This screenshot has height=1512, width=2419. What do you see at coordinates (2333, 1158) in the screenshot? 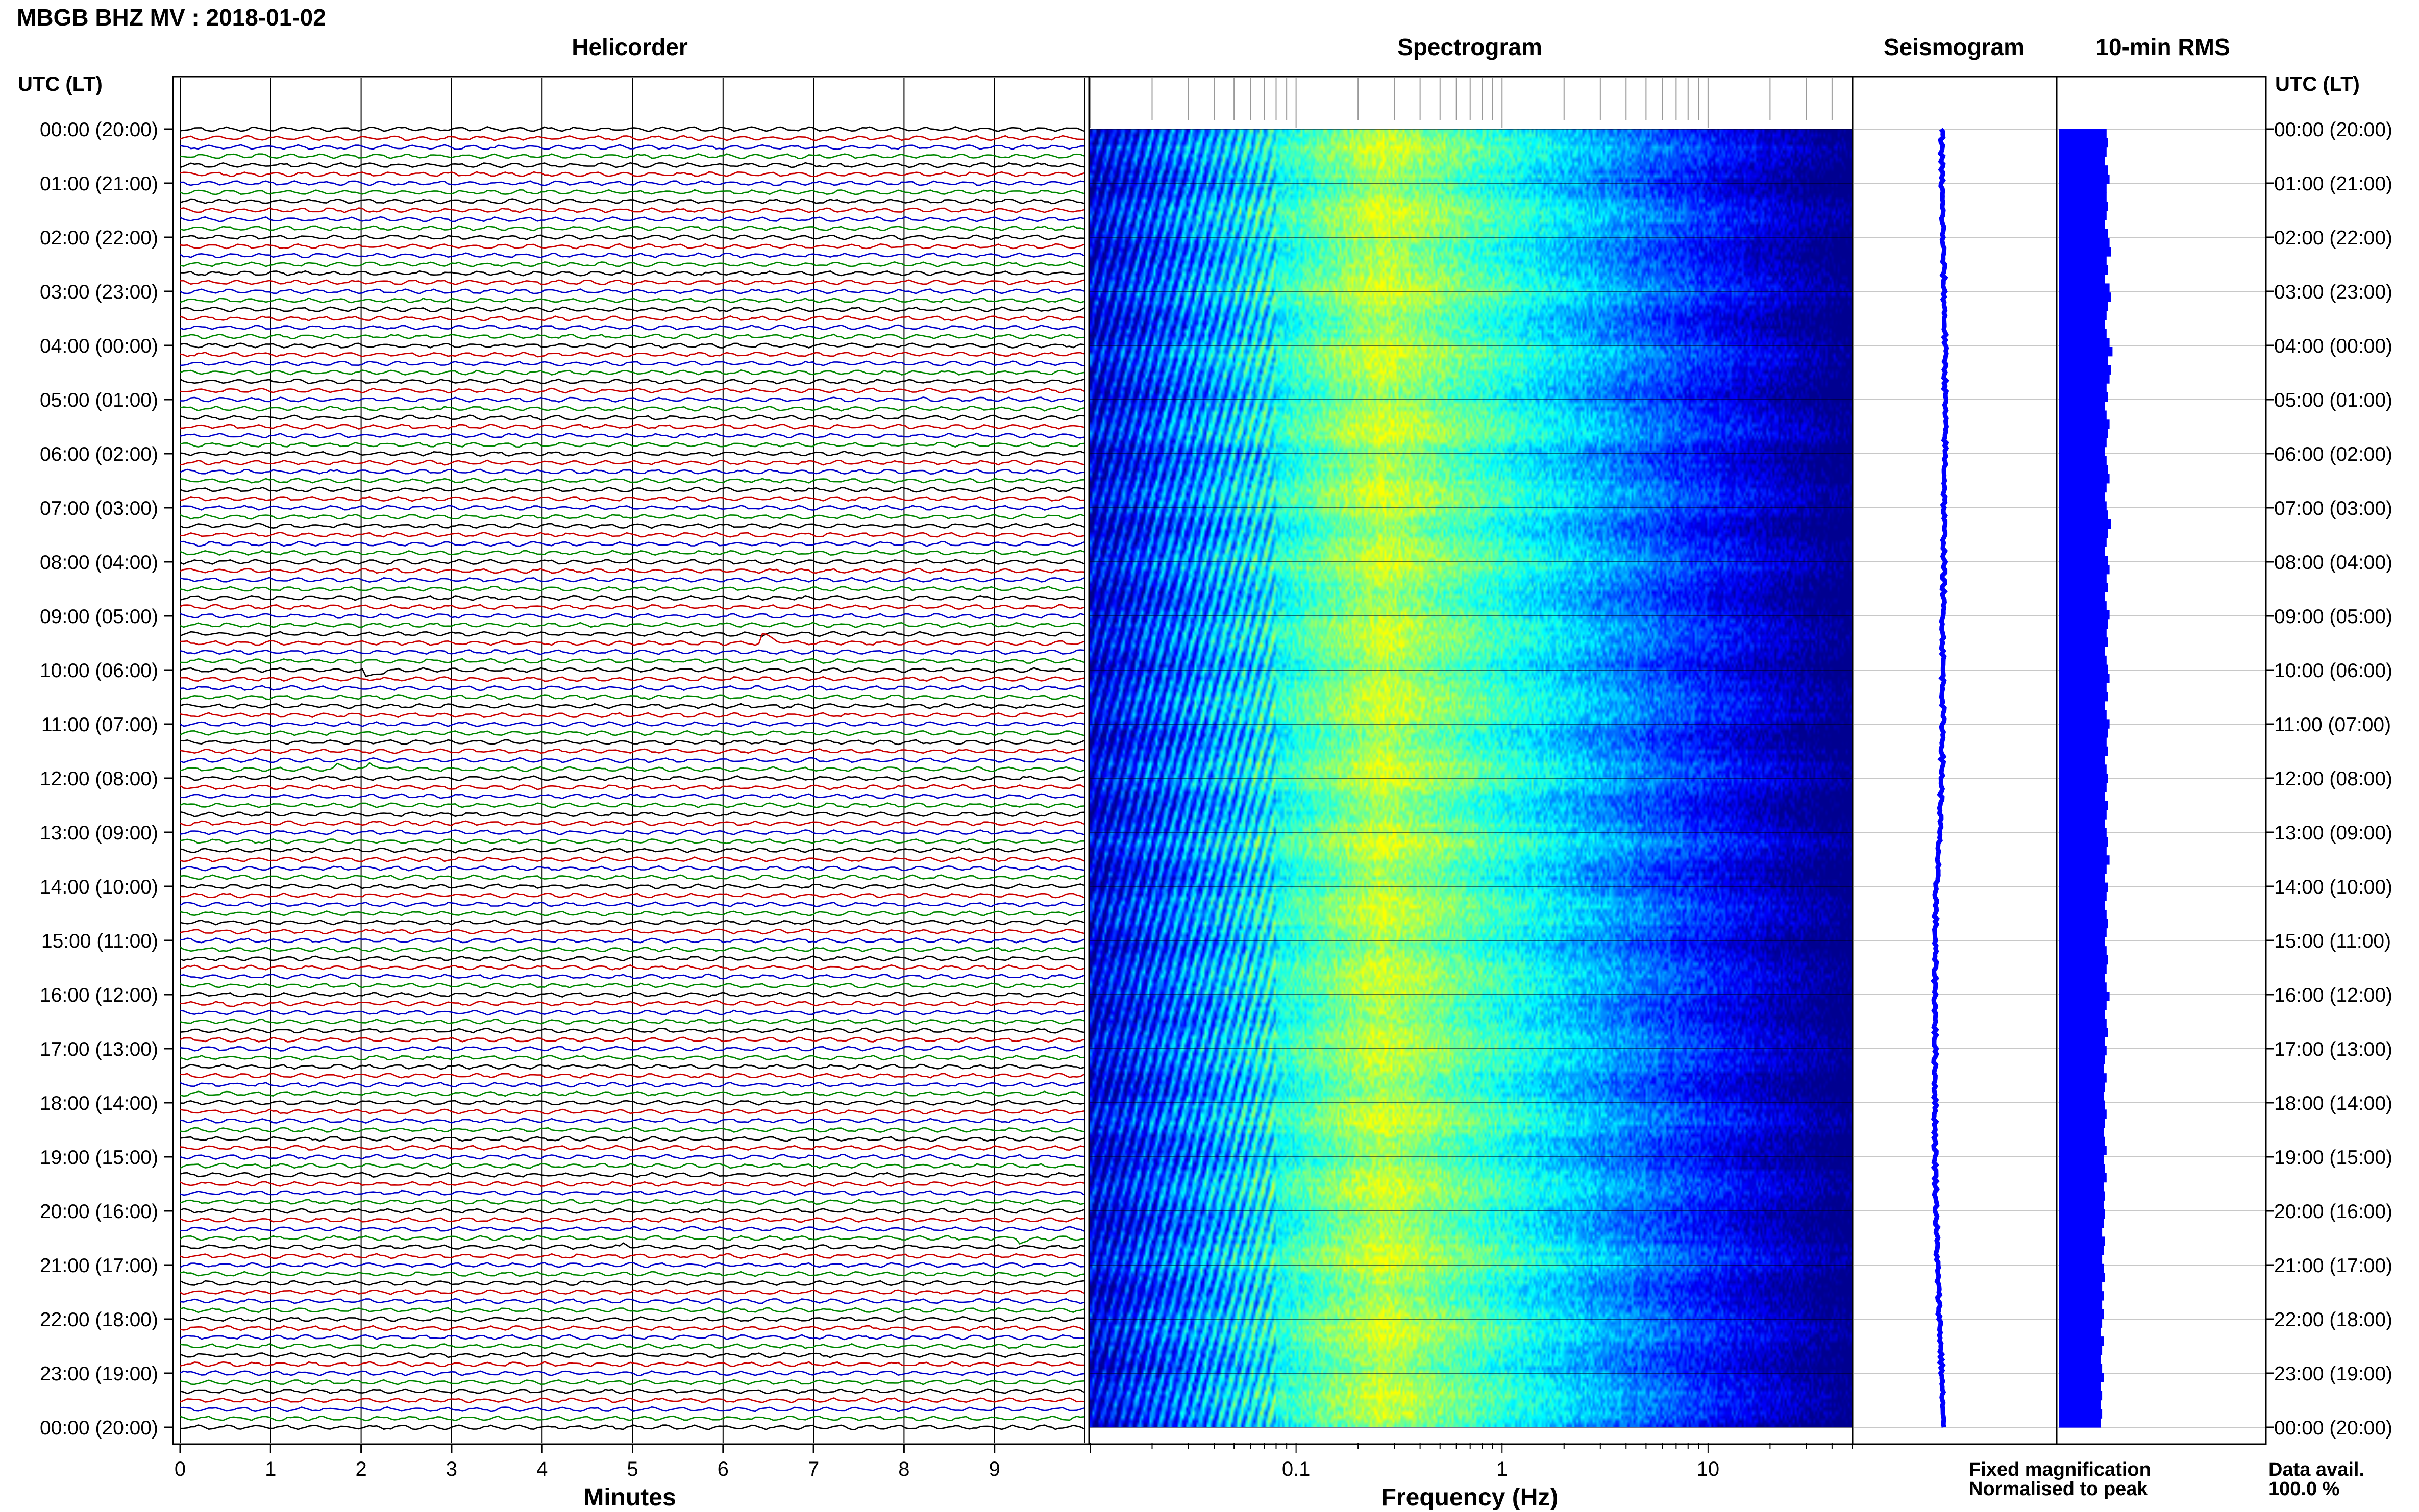
I see `time-label-right: 19:00 (15:00)` at bounding box center [2333, 1158].